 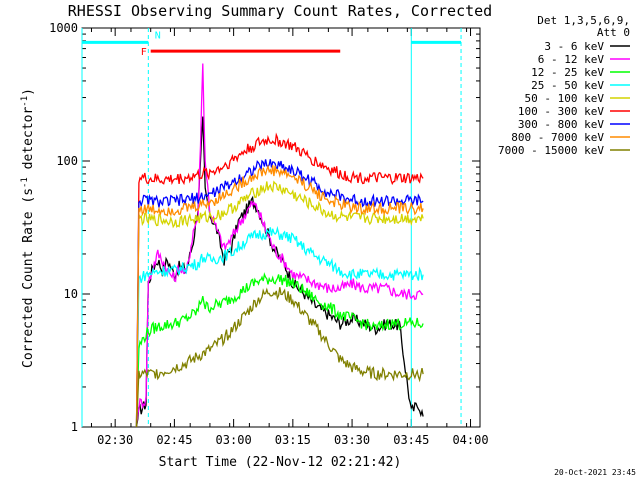 I want to click on y-tick-label: 10, so click(x=71, y=294).